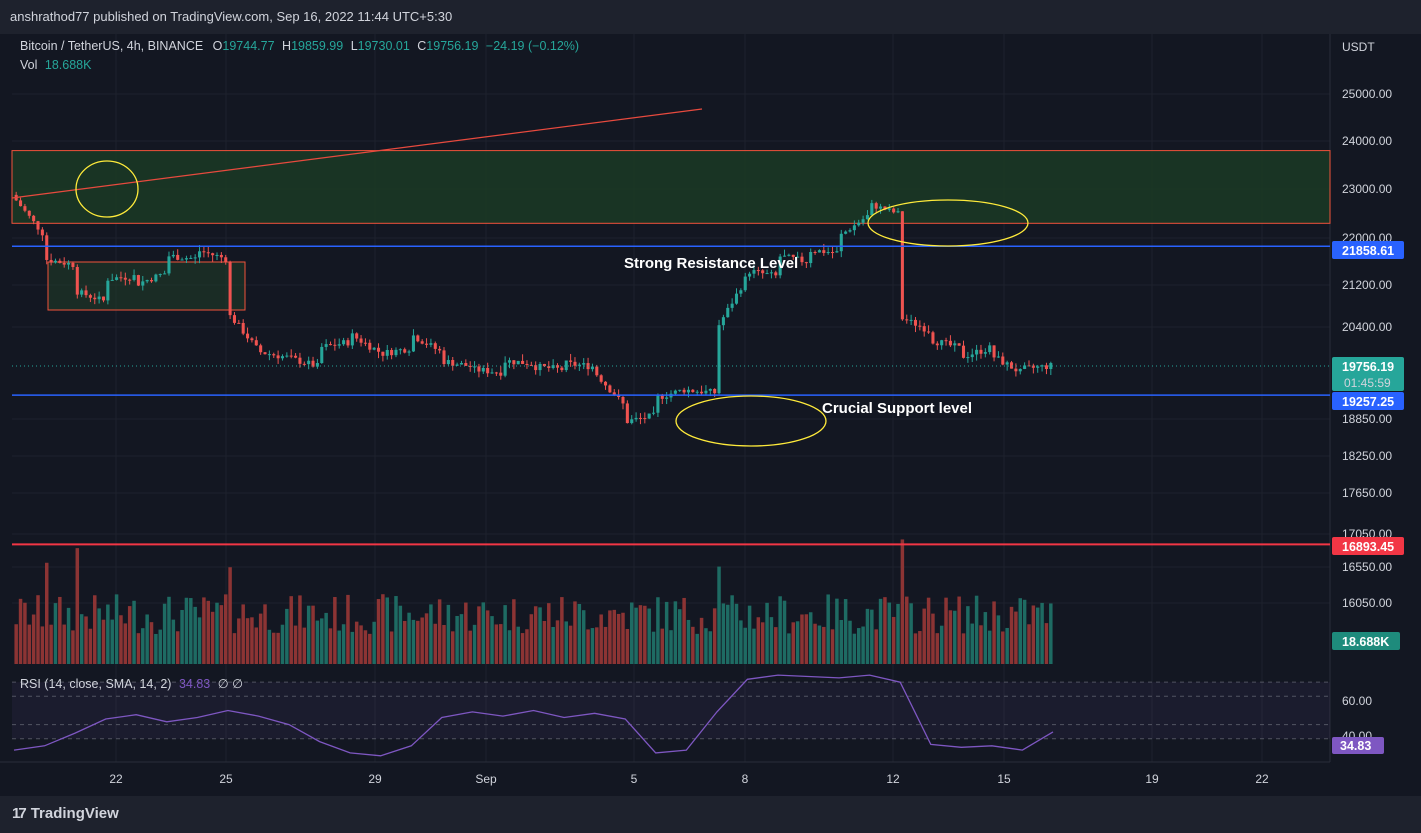 This screenshot has height=833, width=1421. I want to click on ellipse-top-left, so click(107, 189).